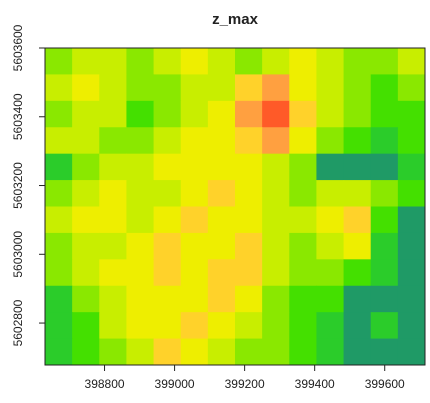  I want to click on y-tick-label: 5603400, so click(18, 116).